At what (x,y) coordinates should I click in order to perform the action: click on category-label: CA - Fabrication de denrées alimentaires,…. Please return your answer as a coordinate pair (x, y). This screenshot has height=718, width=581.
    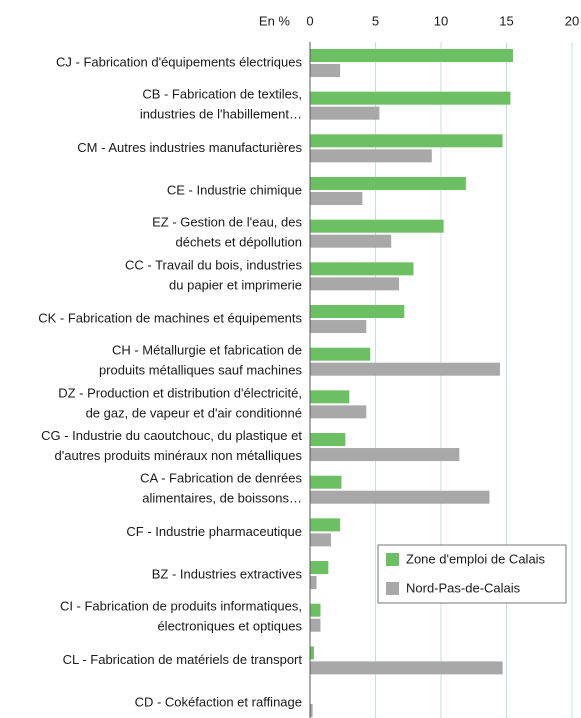
    Looking at the image, I should click on (221, 488).